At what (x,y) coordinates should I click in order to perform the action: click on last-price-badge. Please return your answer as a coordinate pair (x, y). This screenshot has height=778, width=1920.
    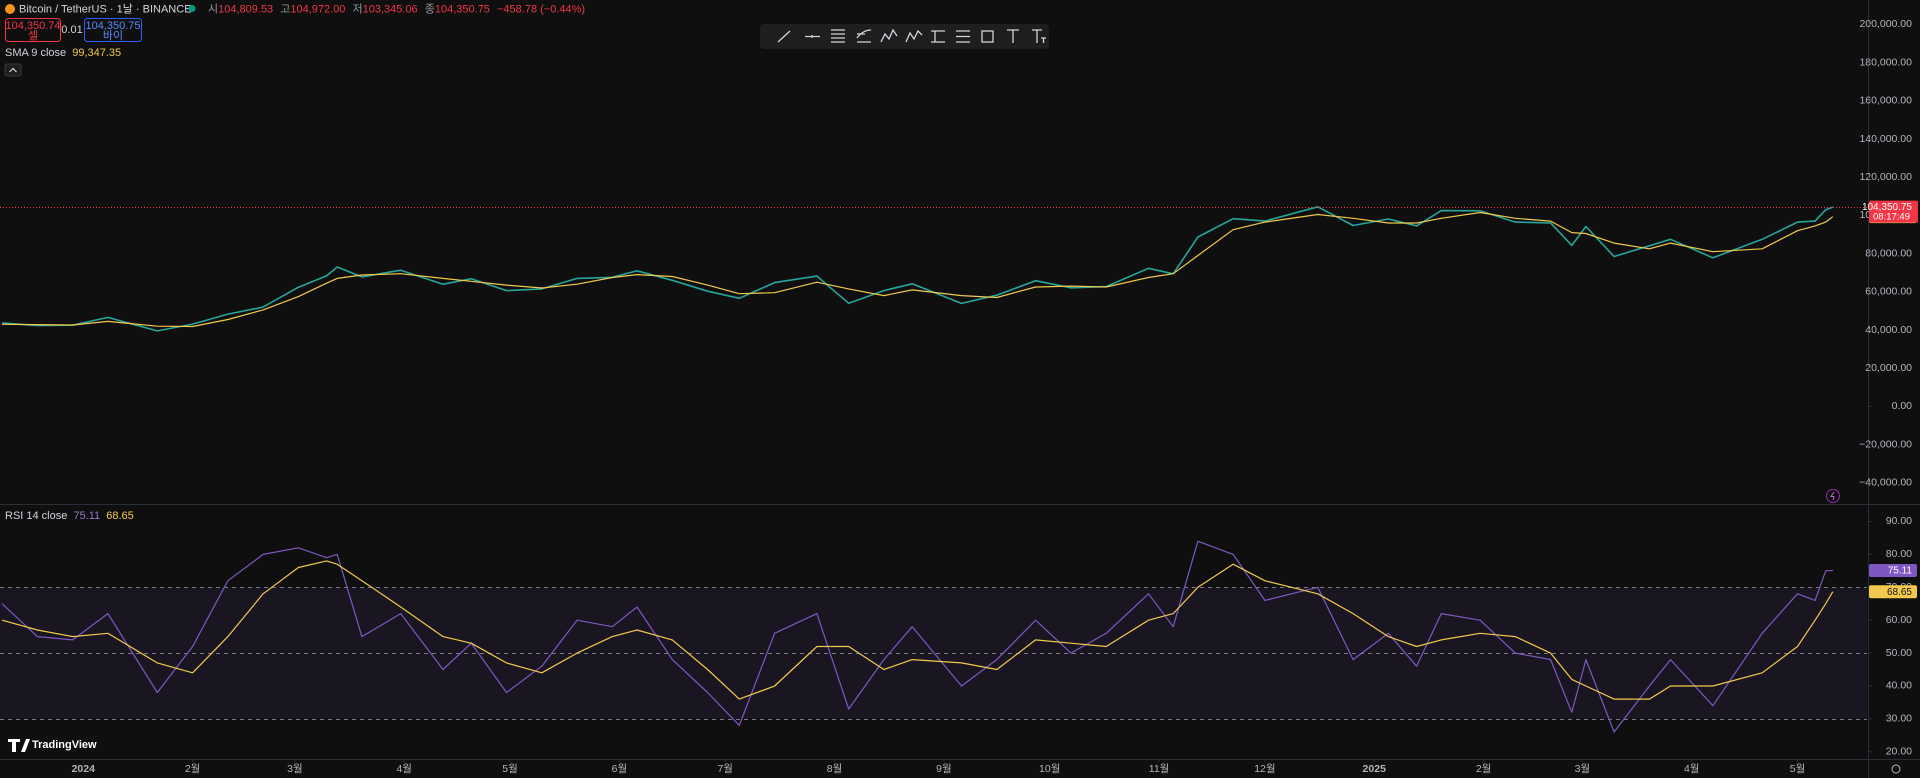
    Looking at the image, I should click on (1893, 211).